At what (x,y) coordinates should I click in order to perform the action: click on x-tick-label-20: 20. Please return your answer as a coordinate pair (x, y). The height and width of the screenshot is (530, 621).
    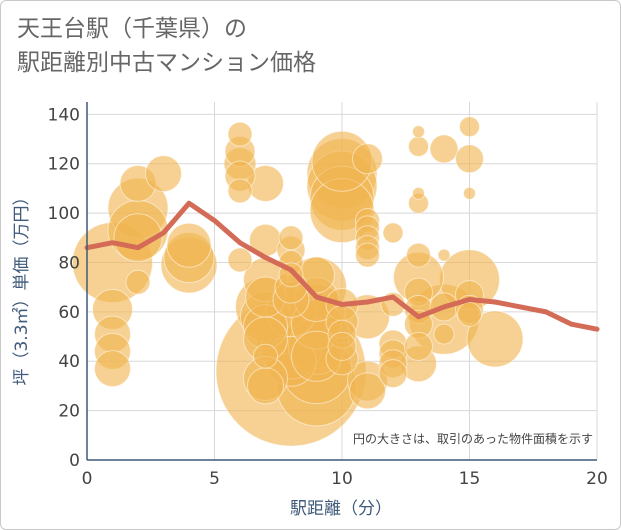
    Looking at the image, I should click on (597, 479).